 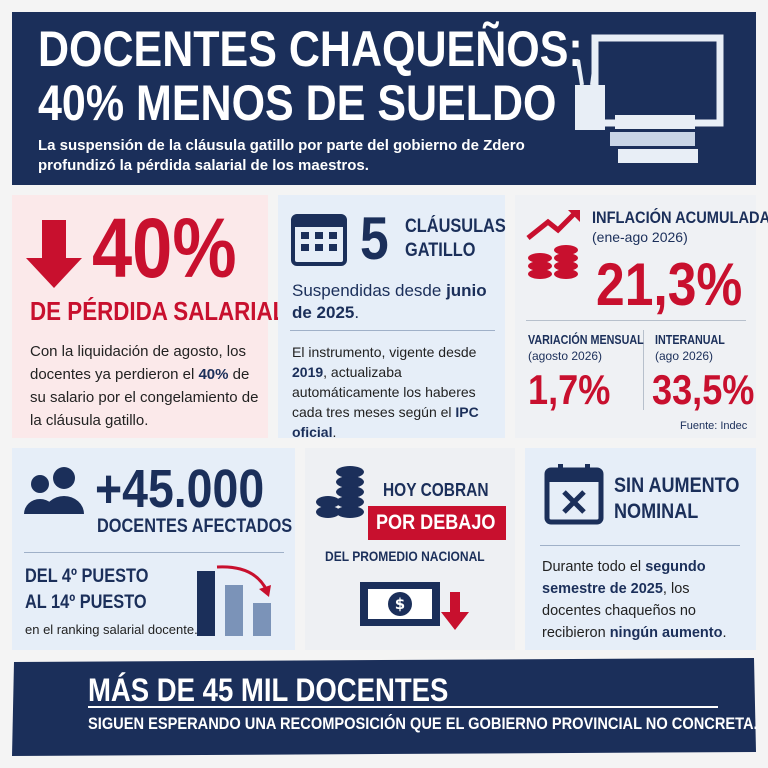 I want to click on text: El instrumento, vigente desde, so click(x=384, y=352).